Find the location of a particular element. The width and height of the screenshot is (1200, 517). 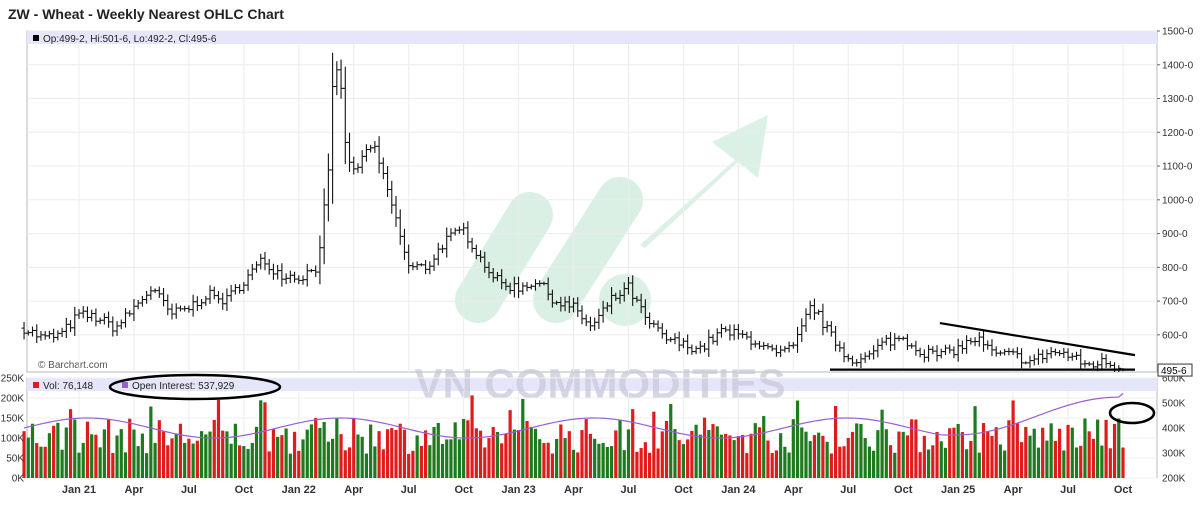

price-tick-label: 1500-0 is located at coordinates (1178, 32).